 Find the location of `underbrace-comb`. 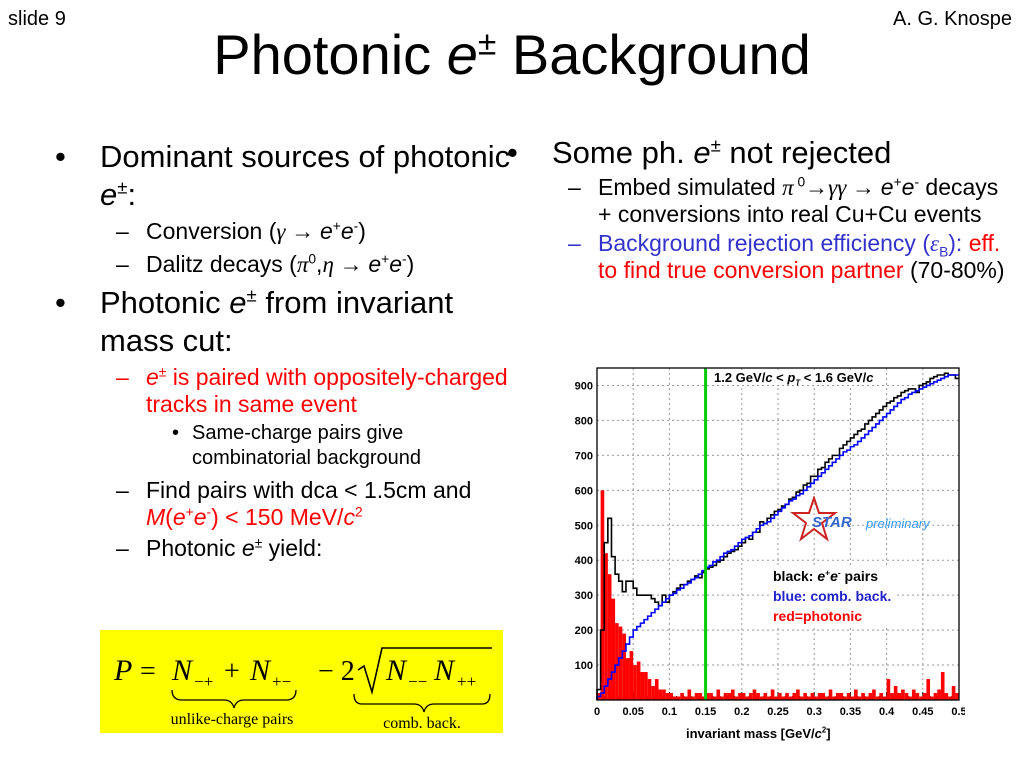

underbrace-comb is located at coordinates (422, 703).